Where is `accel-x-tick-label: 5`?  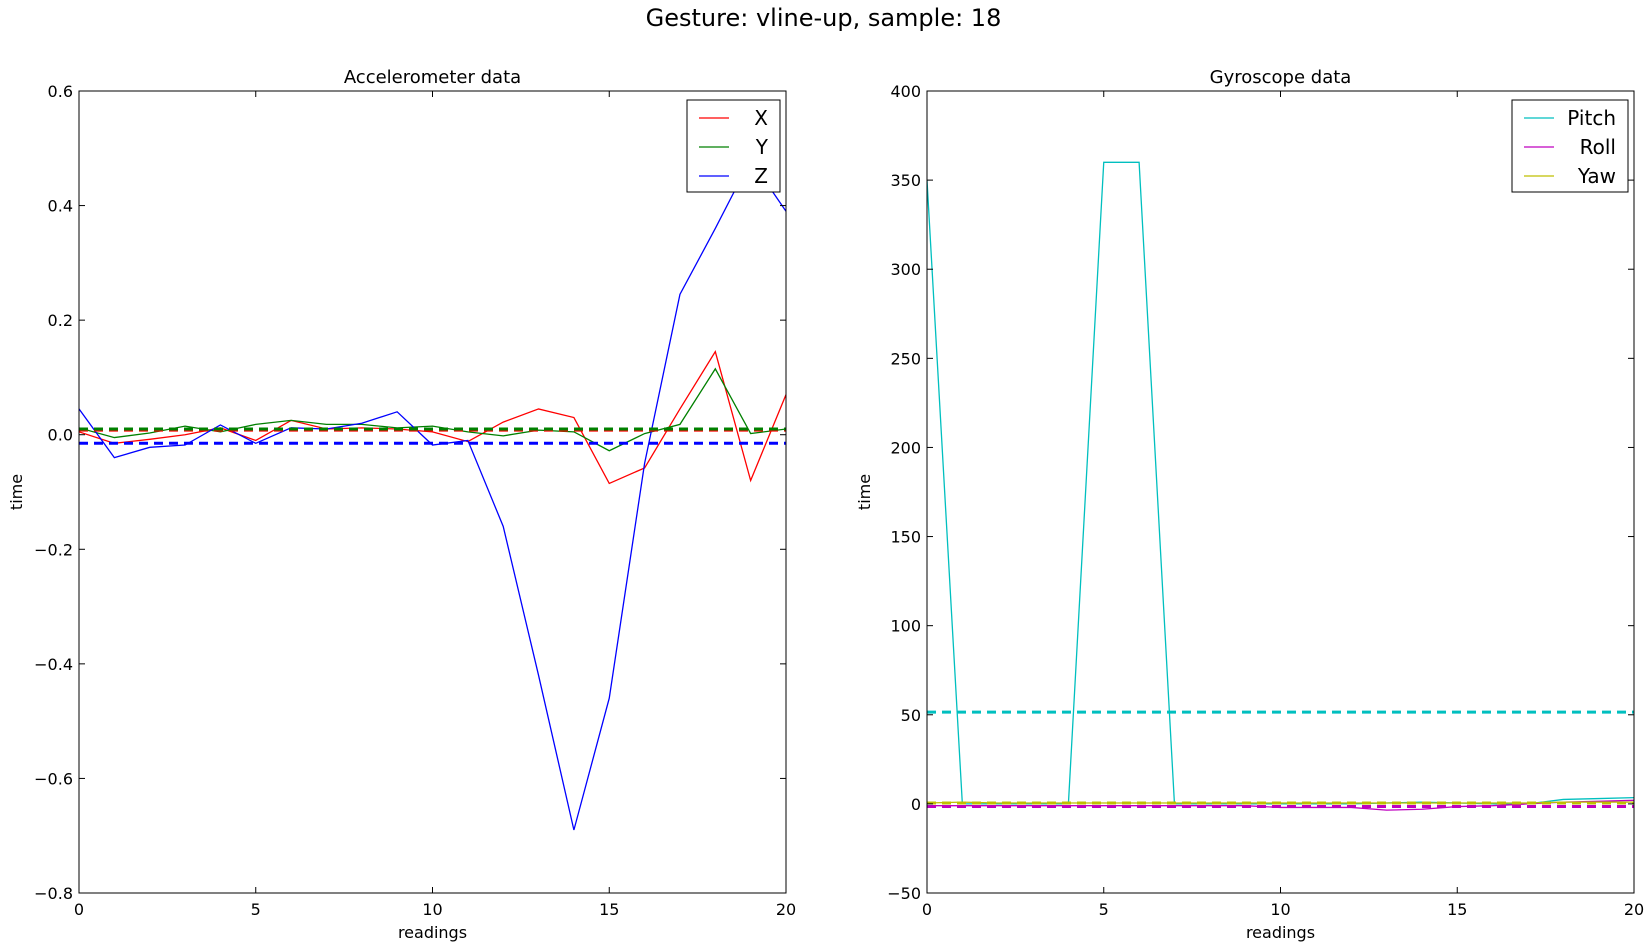 accel-x-tick-label: 5 is located at coordinates (256, 909).